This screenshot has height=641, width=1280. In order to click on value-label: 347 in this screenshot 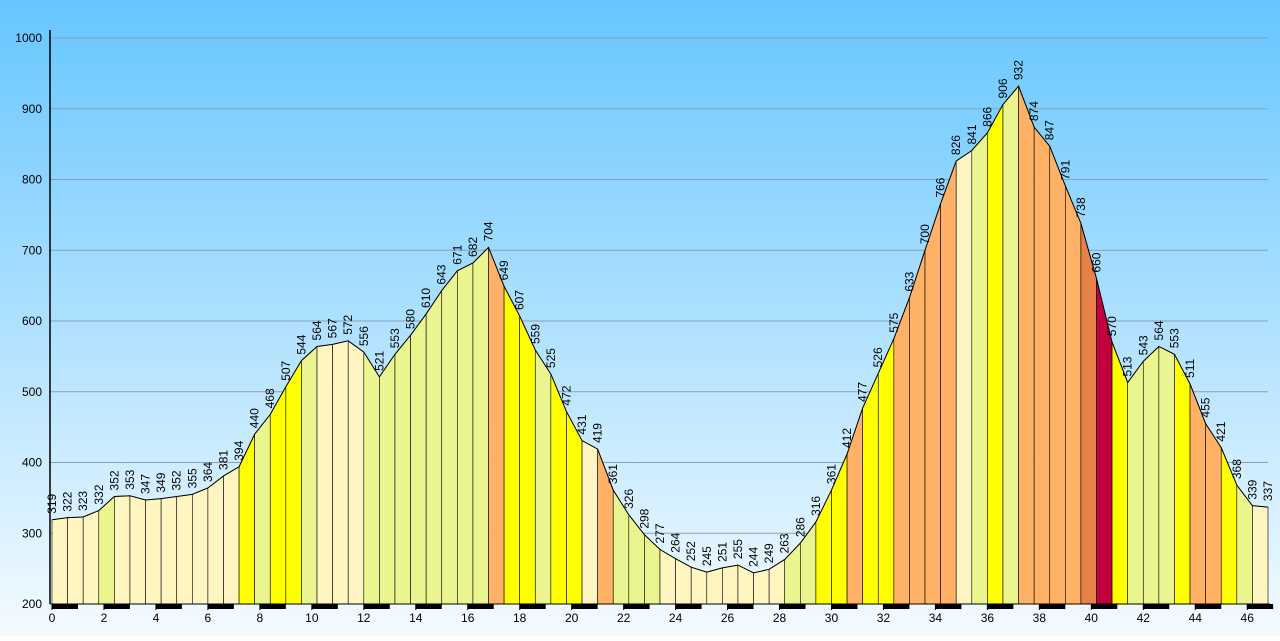, I will do `click(146, 484)`.